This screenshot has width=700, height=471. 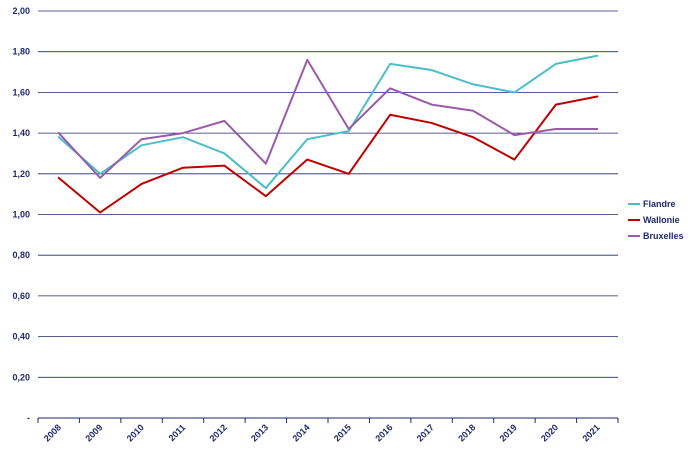 I want to click on y-tick-label: 1,40, so click(x=21, y=133).